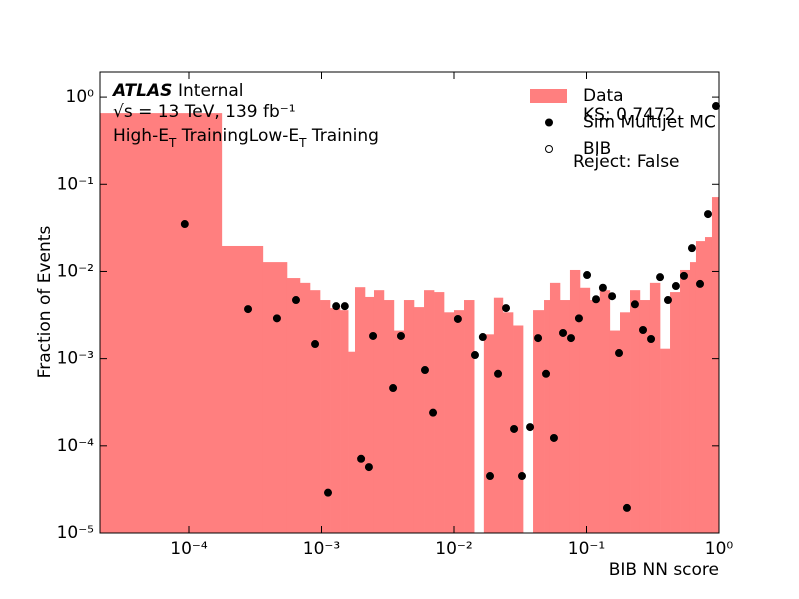 Image resolution: width=799 pixels, height=599 pixels. I want to click on x-tick-label: 10⁻⁴, so click(189, 549).